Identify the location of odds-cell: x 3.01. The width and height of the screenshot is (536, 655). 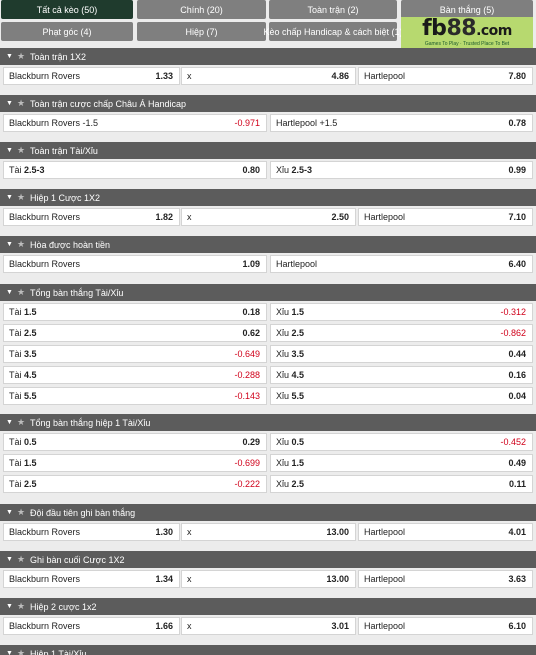
(268, 626).